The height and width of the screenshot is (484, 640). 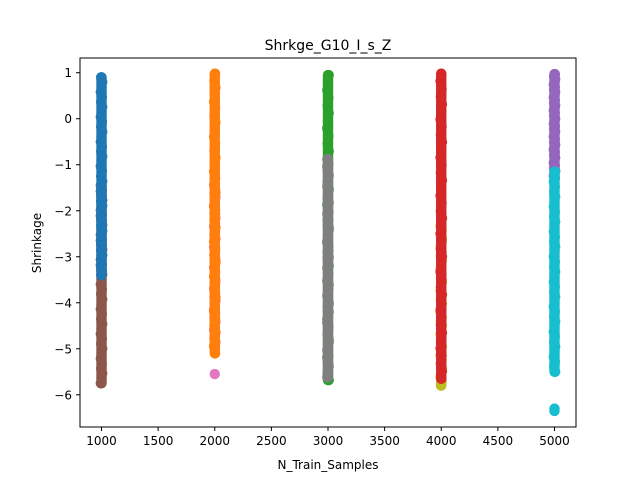 I want to click on x-axis-ticks: 1000 1500 2000 2500 3000 3500 4000 4500 5000, so click(x=328, y=437).